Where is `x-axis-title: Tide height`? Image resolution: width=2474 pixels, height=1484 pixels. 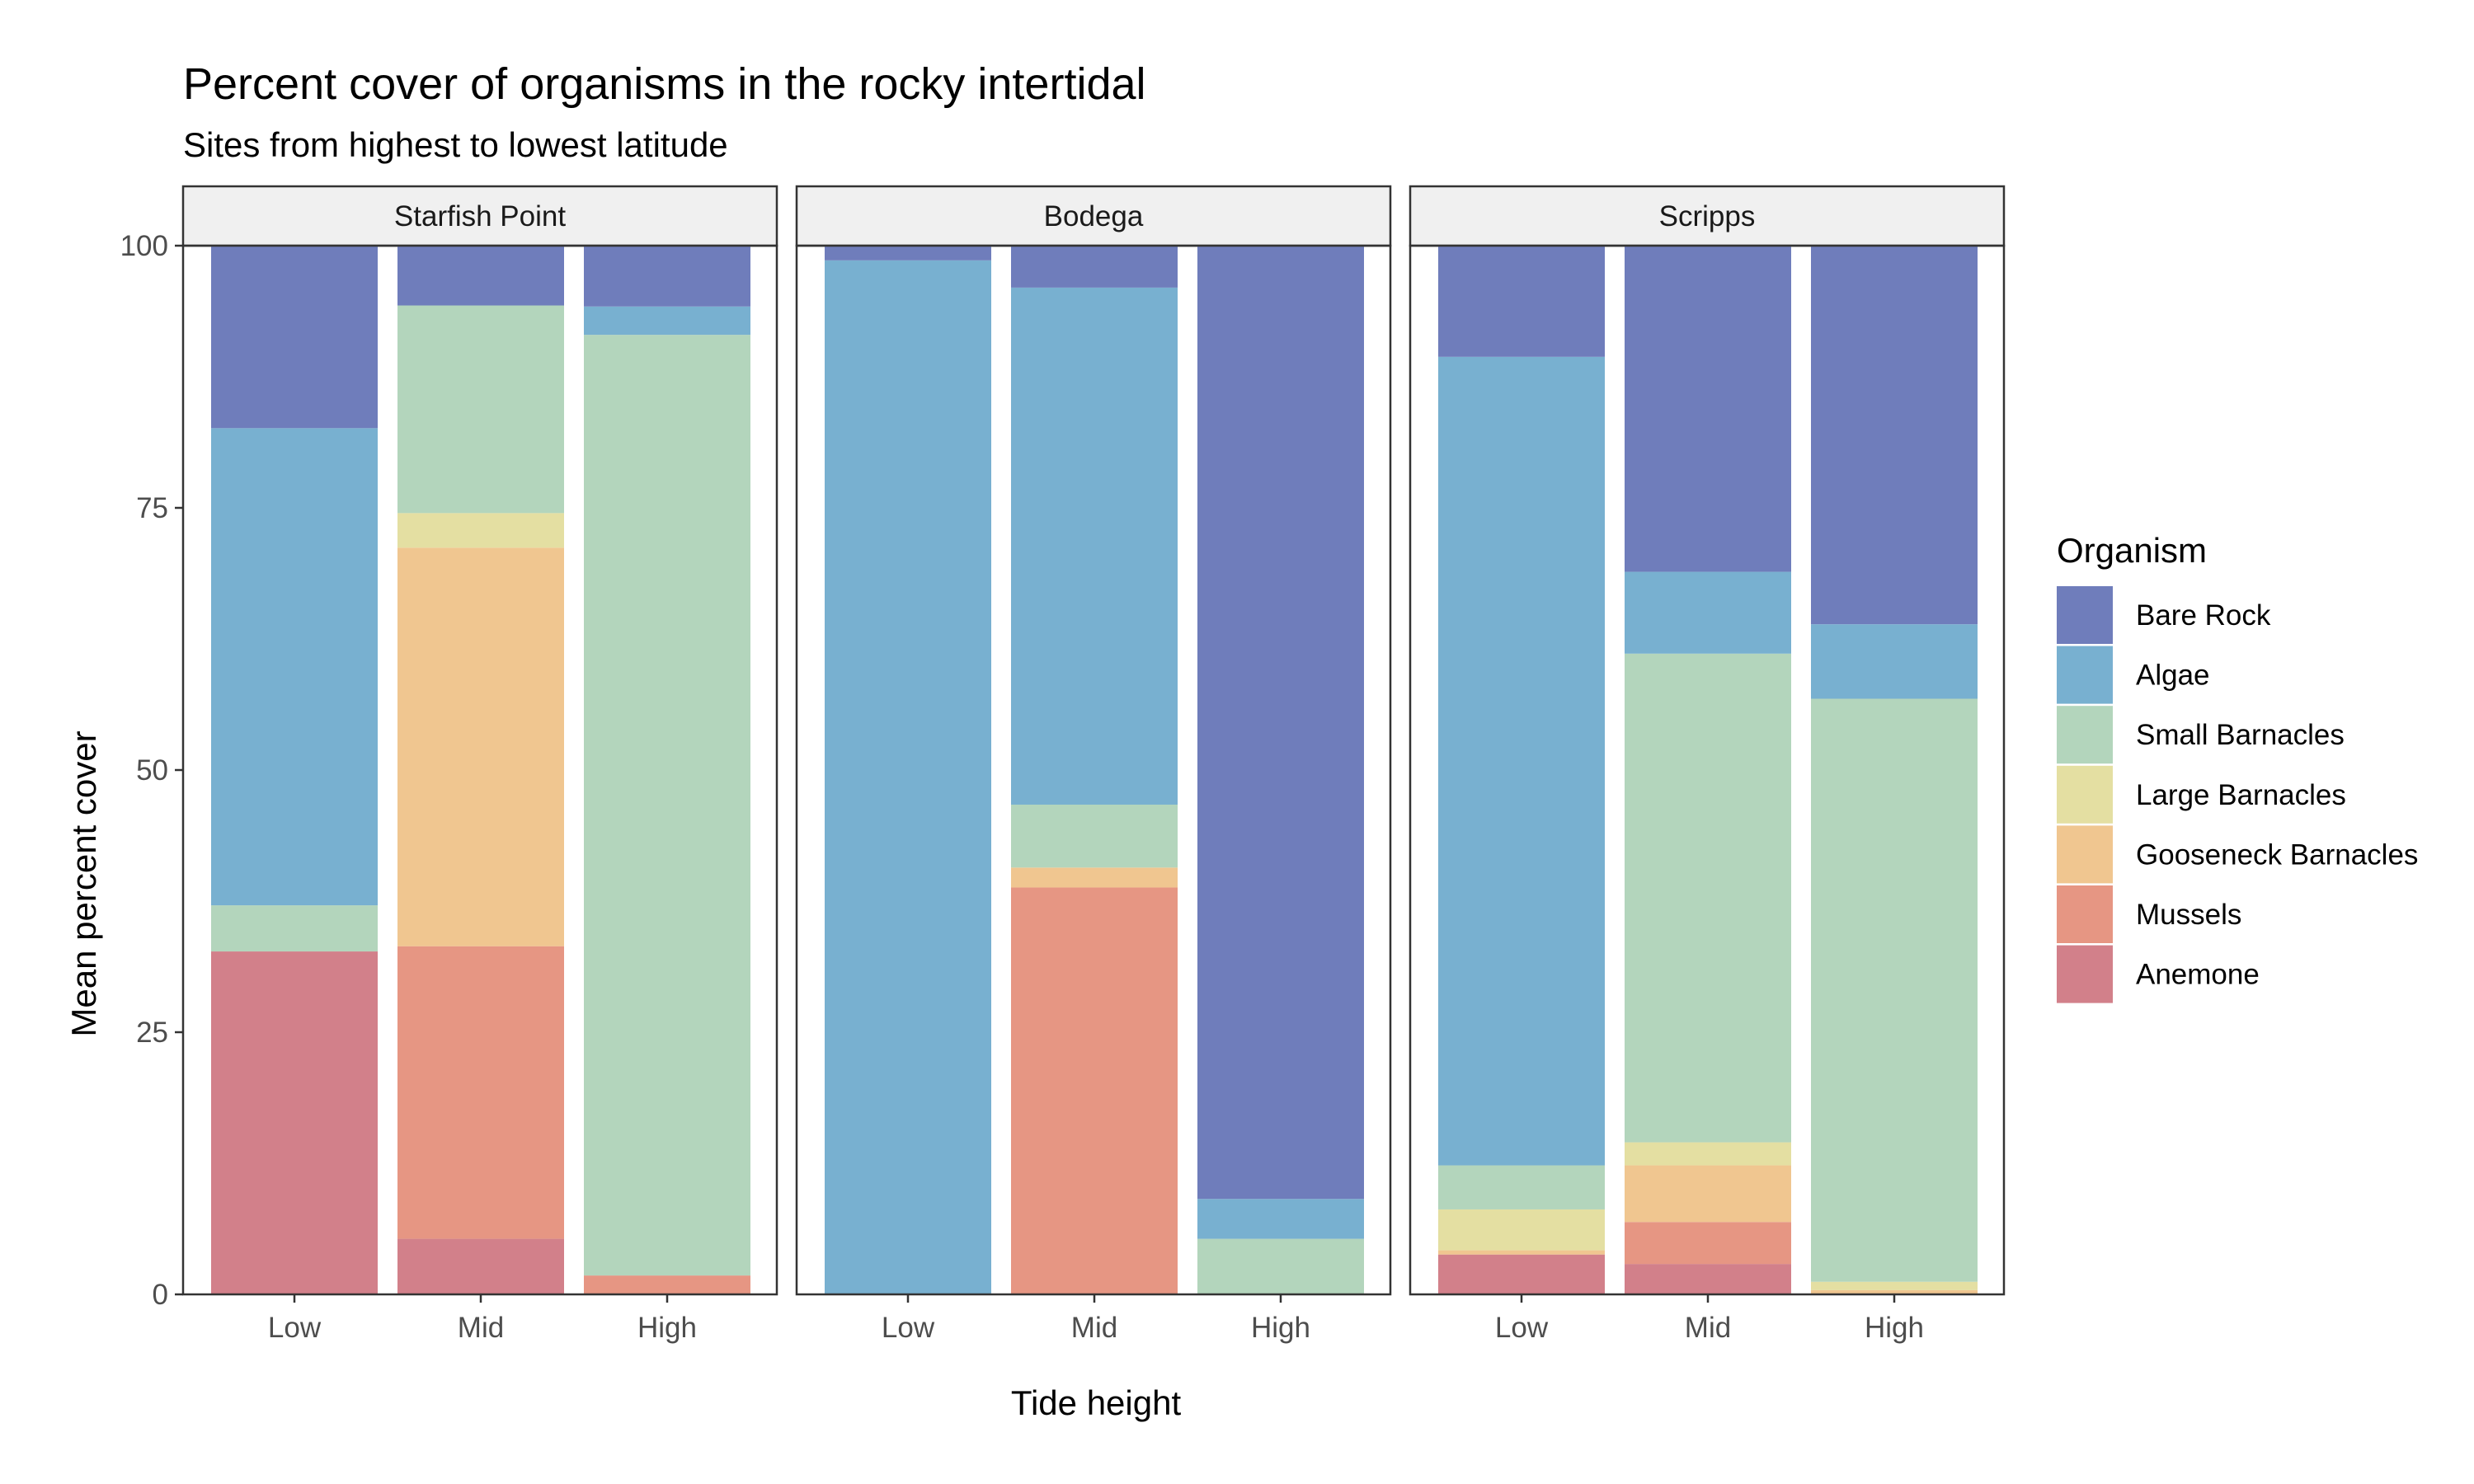 x-axis-title: Tide height is located at coordinates (1096, 1402).